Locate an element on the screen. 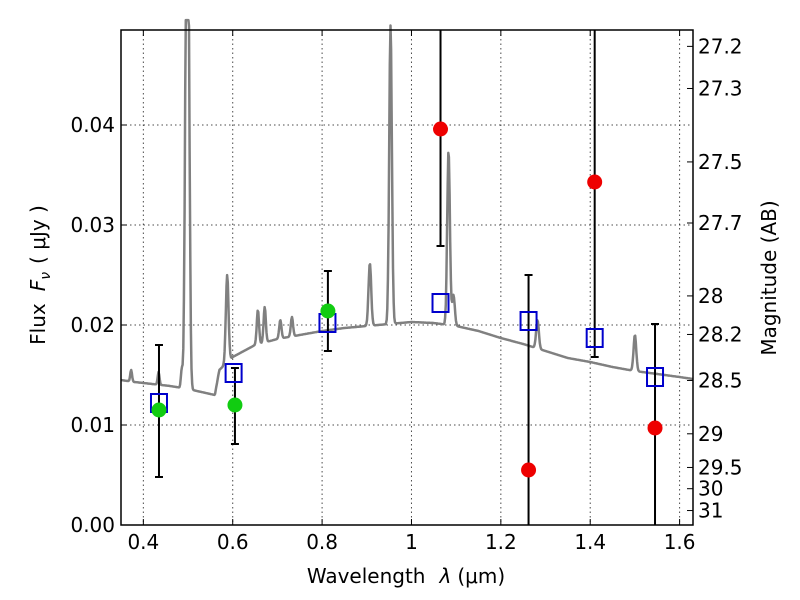  x-tick-label: 0.4 is located at coordinates (143, 542).